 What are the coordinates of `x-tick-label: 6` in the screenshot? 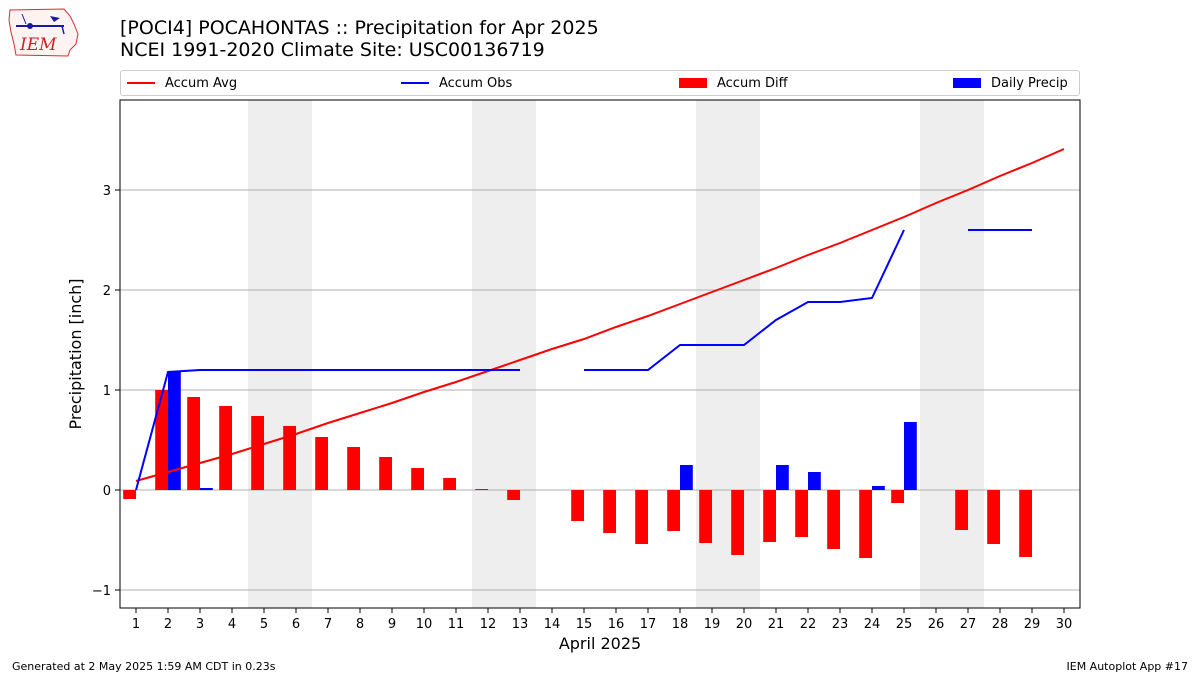 It's located at (296, 624).